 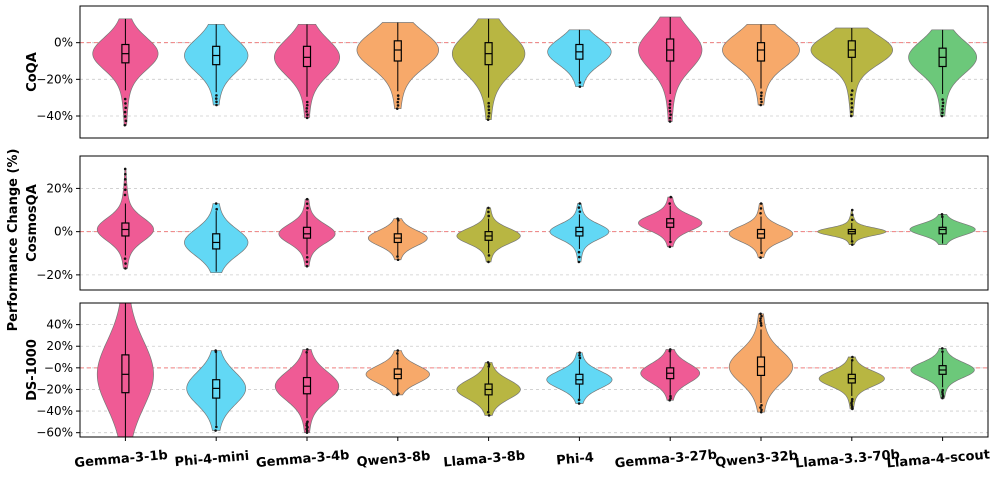 I want to click on y-tick-label: 0%, so click(x=63, y=232).